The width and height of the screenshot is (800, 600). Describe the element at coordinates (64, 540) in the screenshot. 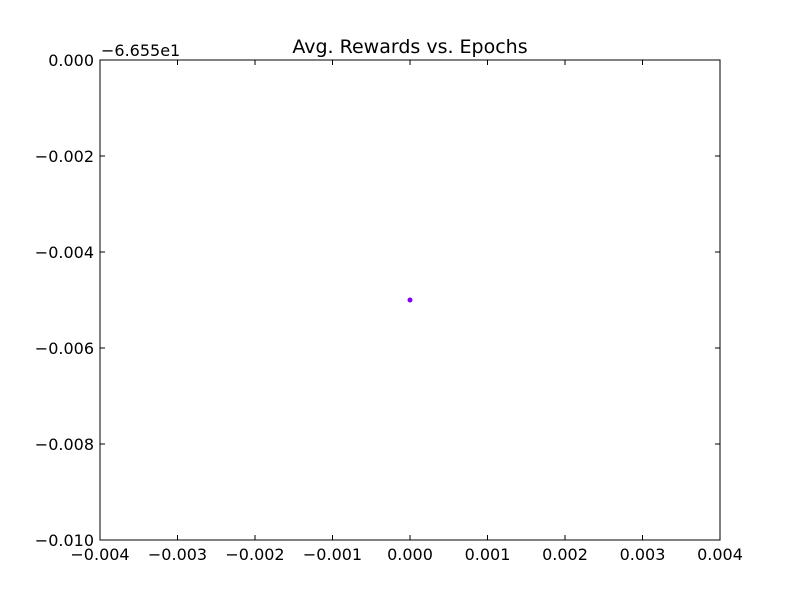

I see `y-tick-label: −0.010` at that location.